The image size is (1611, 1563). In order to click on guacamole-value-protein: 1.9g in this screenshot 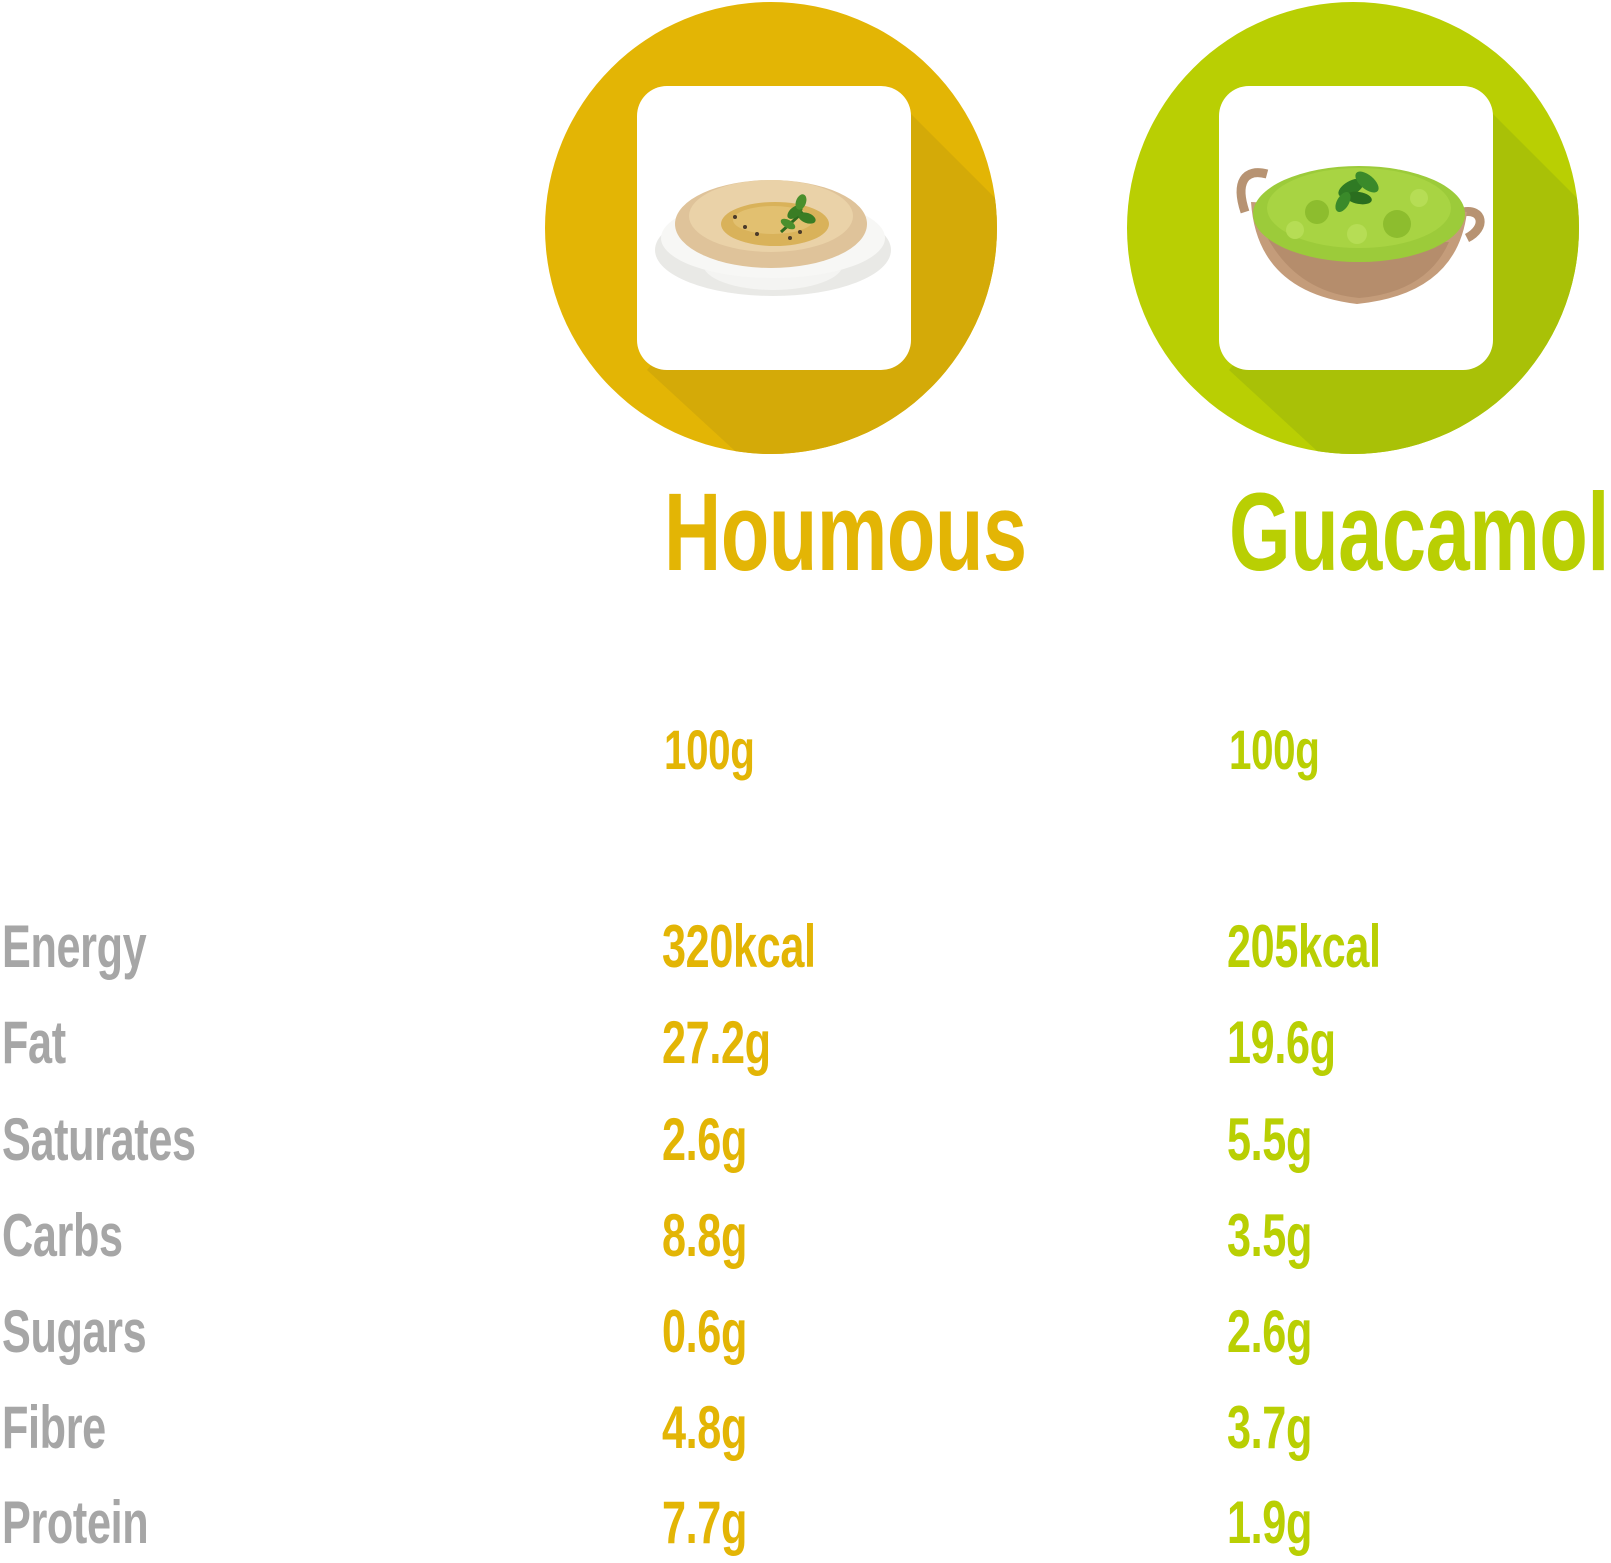, I will do `click(1286, 1523)`.